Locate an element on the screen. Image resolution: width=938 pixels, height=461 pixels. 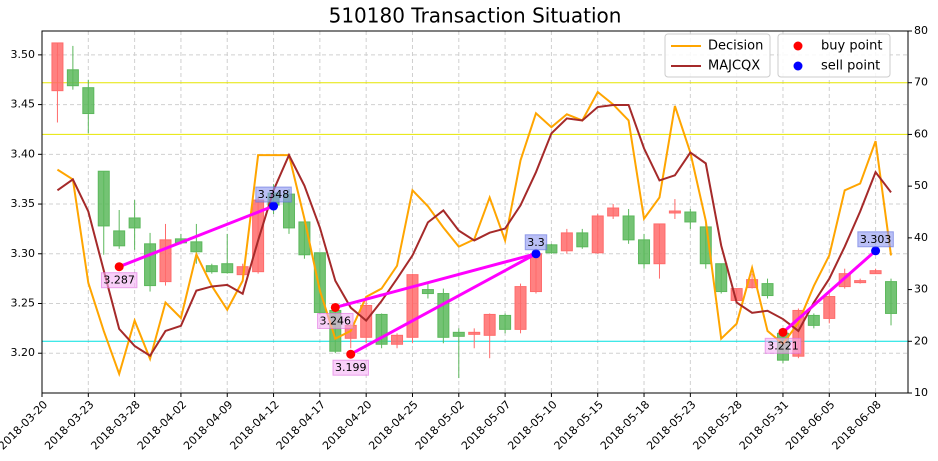
y-tick-label: 3.35 is located at coordinates (23, 203).